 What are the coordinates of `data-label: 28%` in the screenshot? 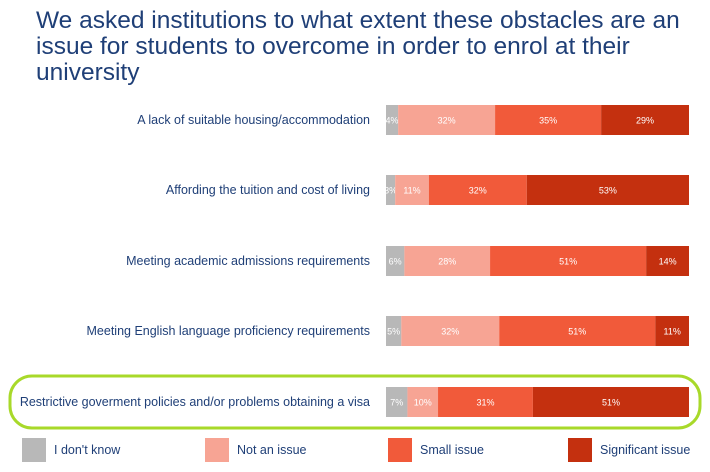 It's located at (447, 262).